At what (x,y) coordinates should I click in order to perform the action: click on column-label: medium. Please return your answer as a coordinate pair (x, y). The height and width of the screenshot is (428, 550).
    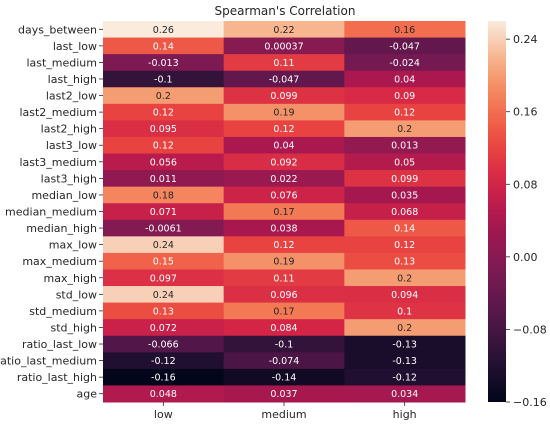
    Looking at the image, I should click on (283, 414).